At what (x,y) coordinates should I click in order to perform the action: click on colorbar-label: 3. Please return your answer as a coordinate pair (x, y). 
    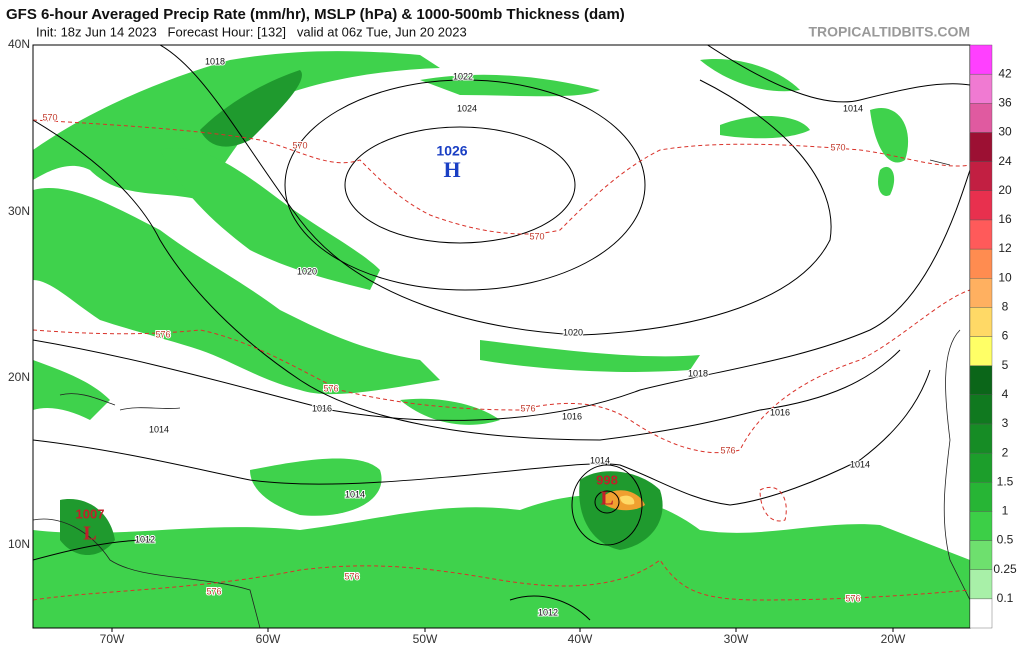
    Looking at the image, I should click on (1005, 423).